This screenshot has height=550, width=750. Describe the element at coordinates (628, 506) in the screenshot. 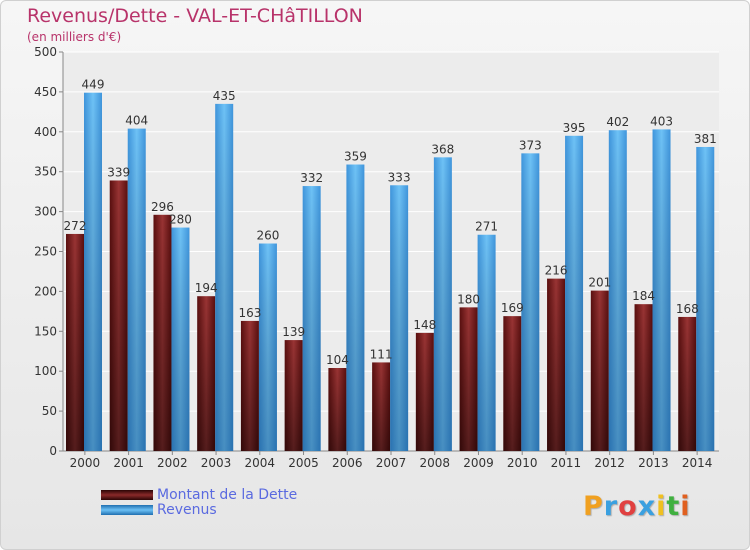

I see `logo-letter: o` at that location.